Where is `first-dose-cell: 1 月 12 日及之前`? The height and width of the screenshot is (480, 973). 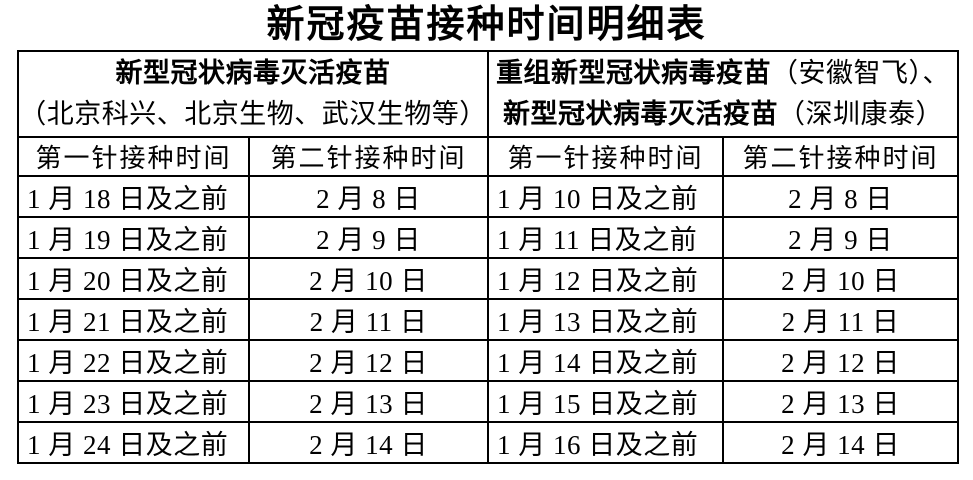
first-dose-cell: 1 月 12 日及之前 is located at coordinates (605, 278).